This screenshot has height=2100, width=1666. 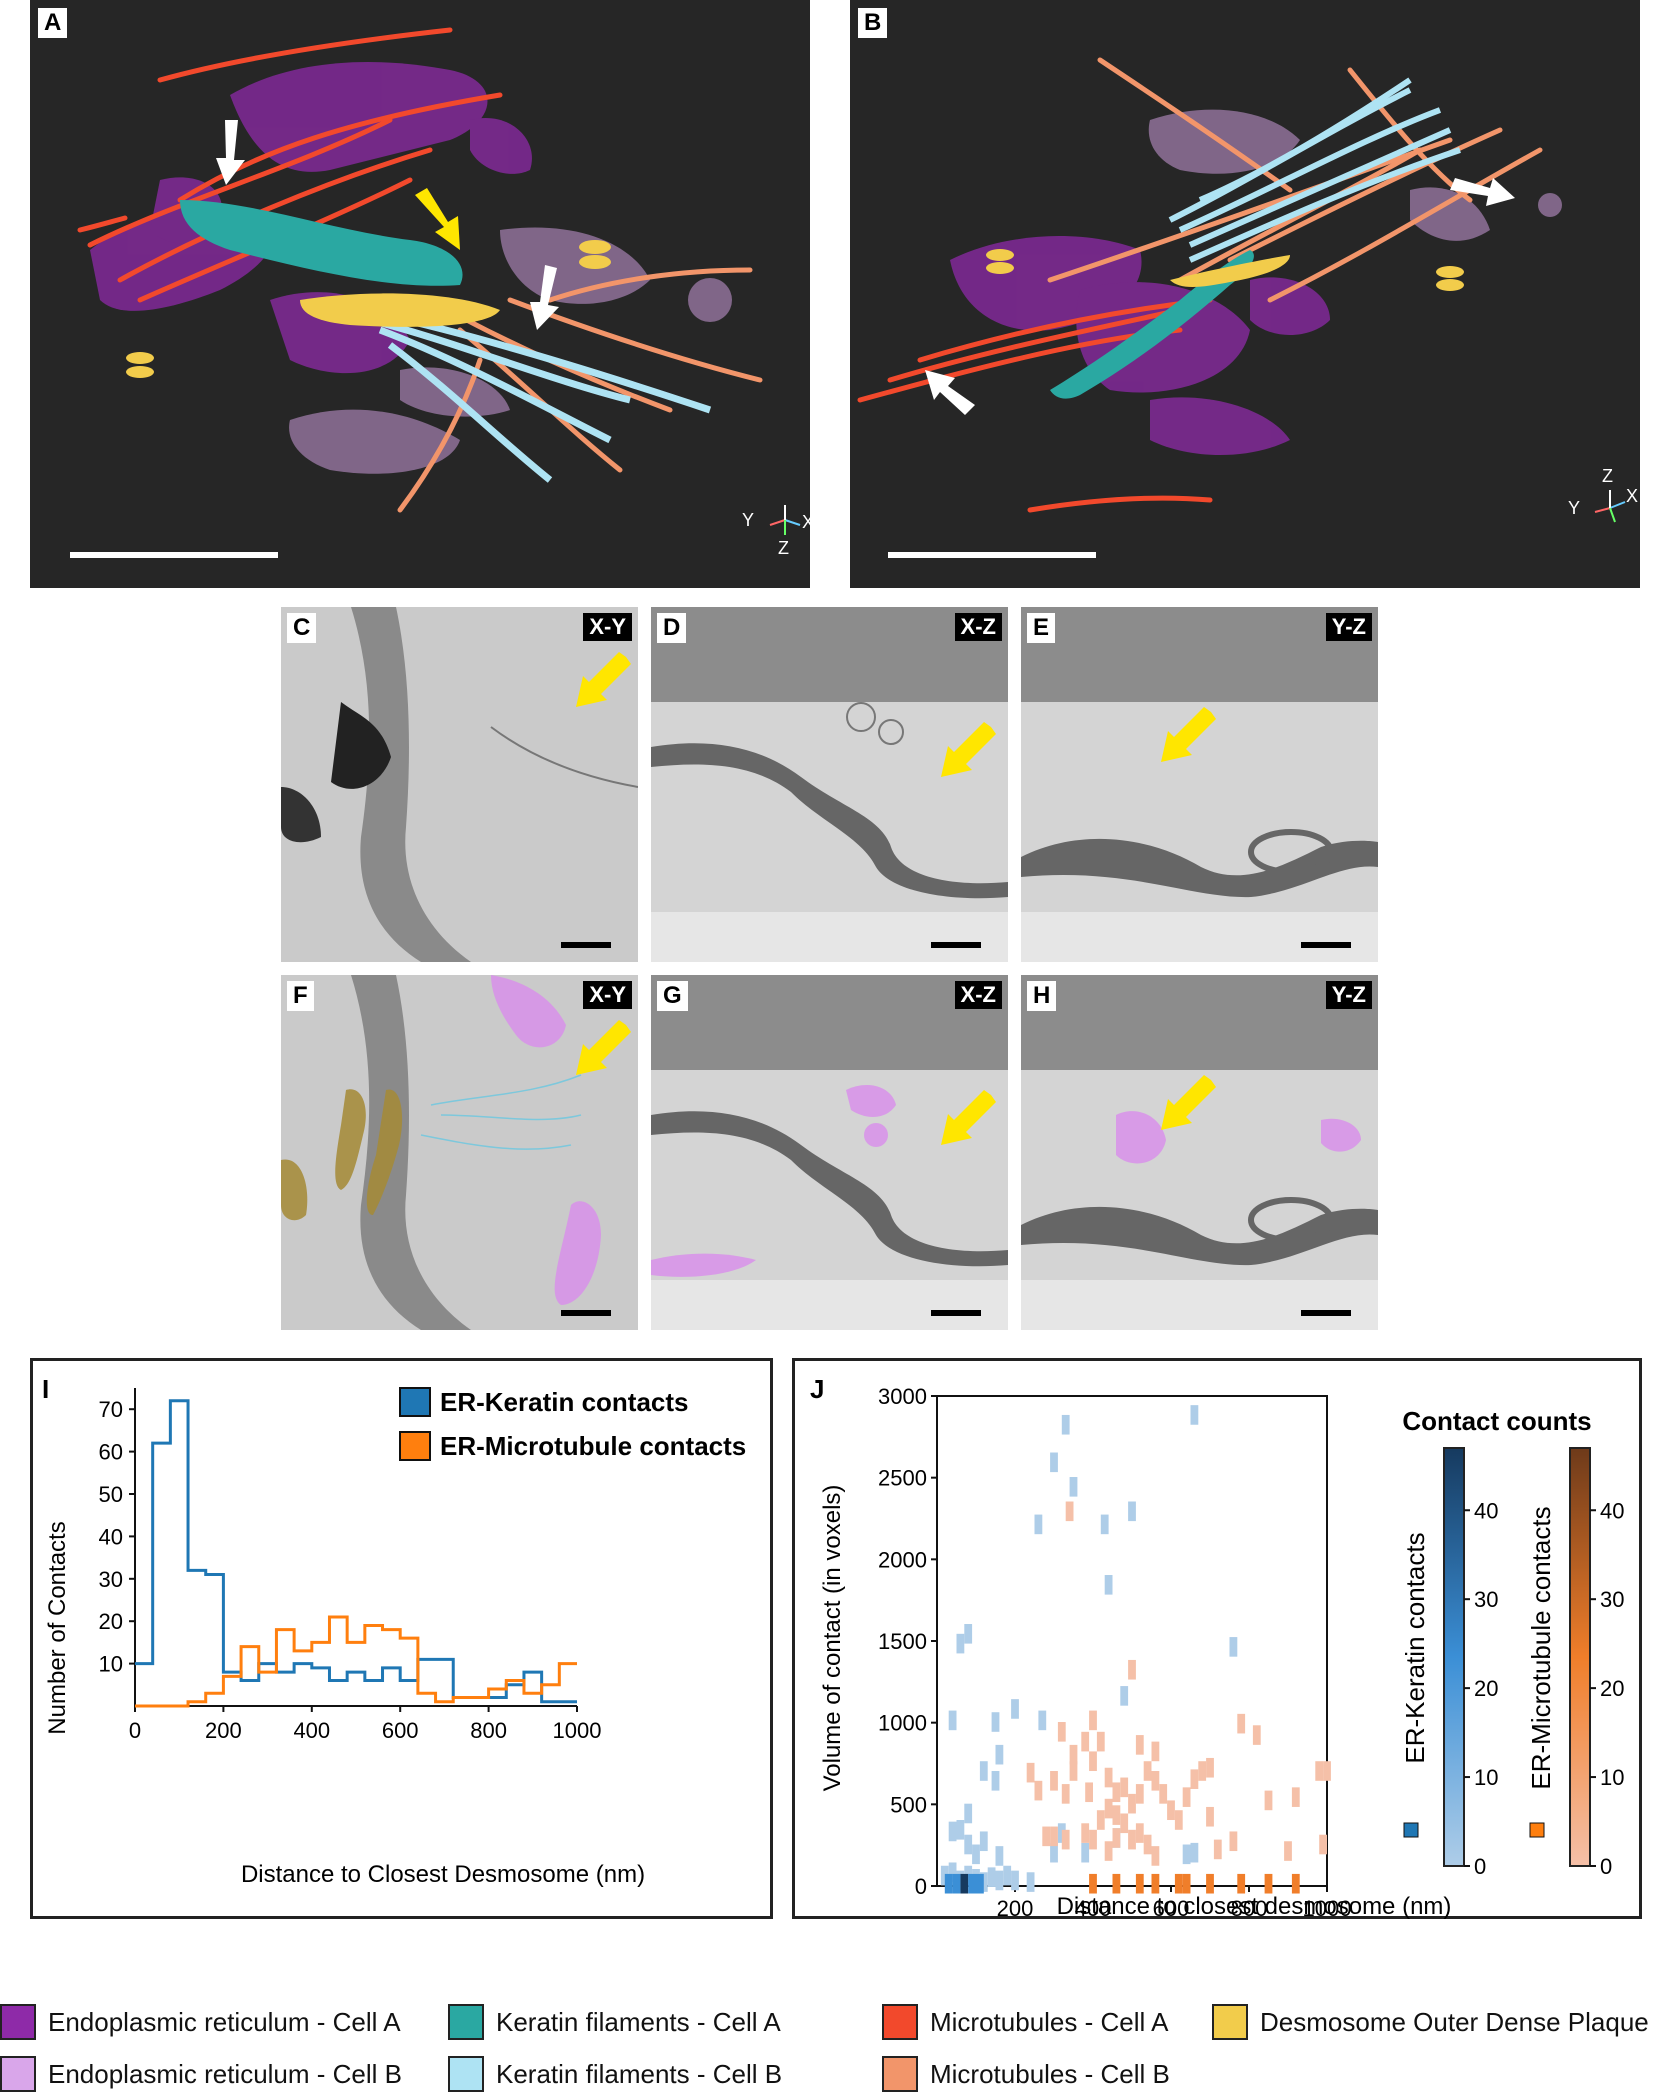 What do you see at coordinates (829, 784) in the screenshot?
I see `panel-d-em-slice: D X-Z` at bounding box center [829, 784].